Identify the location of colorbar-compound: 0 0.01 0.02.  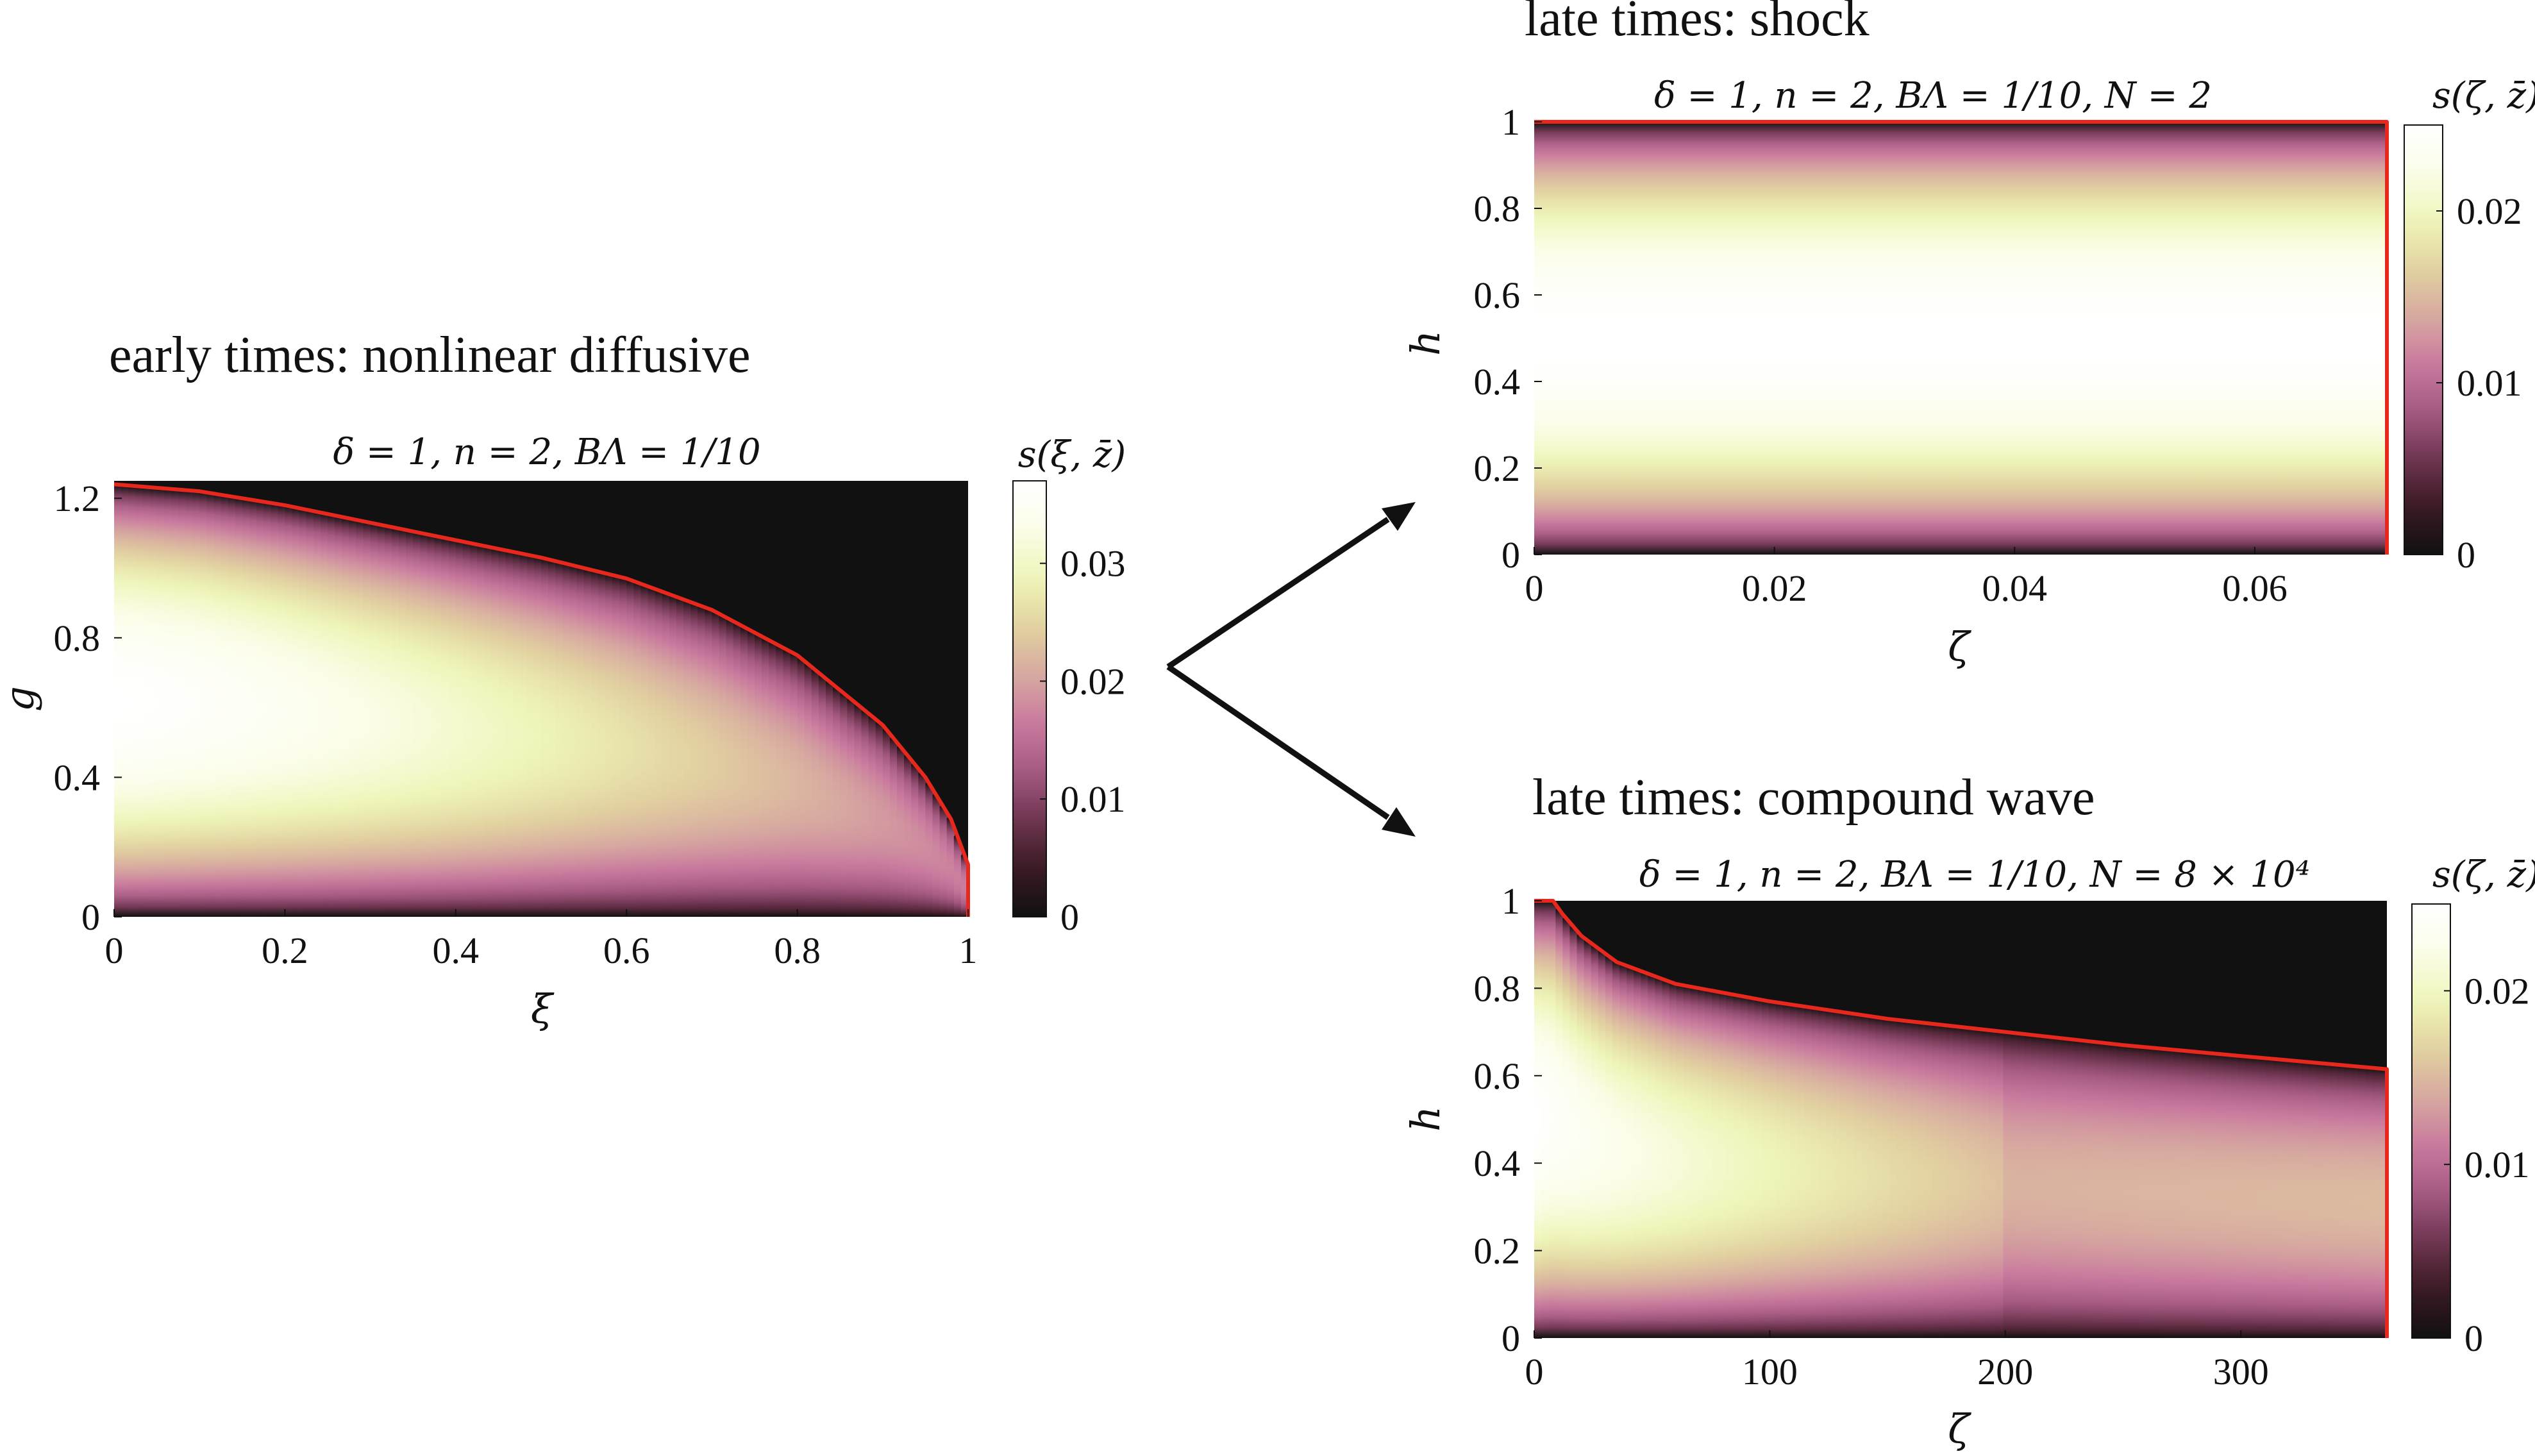
(2470, 1131).